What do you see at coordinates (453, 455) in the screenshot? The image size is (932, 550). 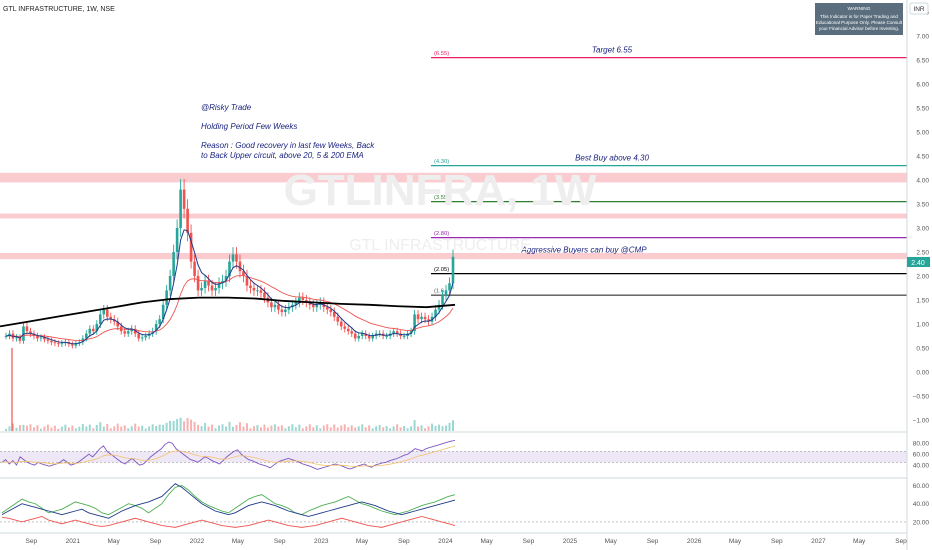 I see `rsi-pane` at bounding box center [453, 455].